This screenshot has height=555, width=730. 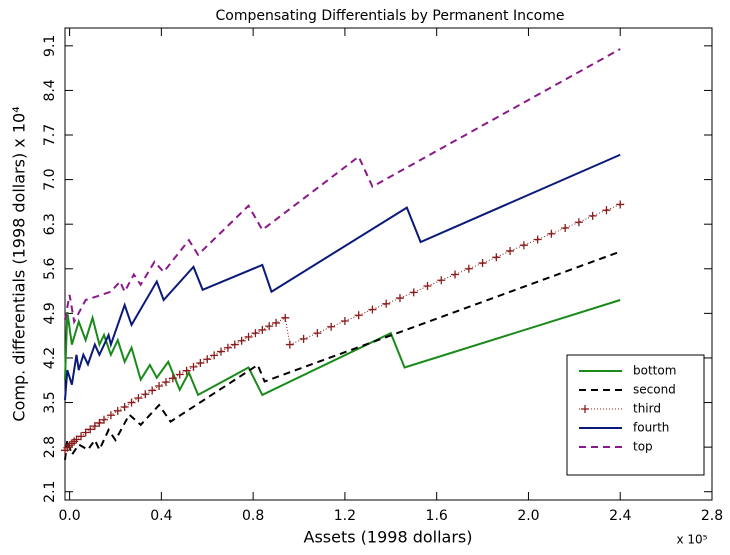 I want to click on y-tick-label: 4.2, so click(x=50, y=358).